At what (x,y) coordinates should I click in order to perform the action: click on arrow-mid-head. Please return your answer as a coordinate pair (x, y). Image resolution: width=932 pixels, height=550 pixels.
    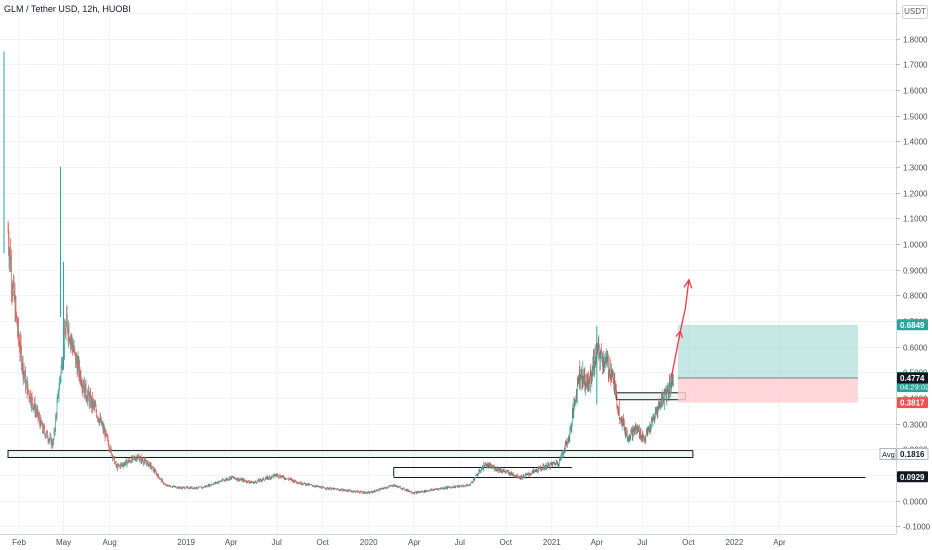
    Looking at the image, I should click on (679, 334).